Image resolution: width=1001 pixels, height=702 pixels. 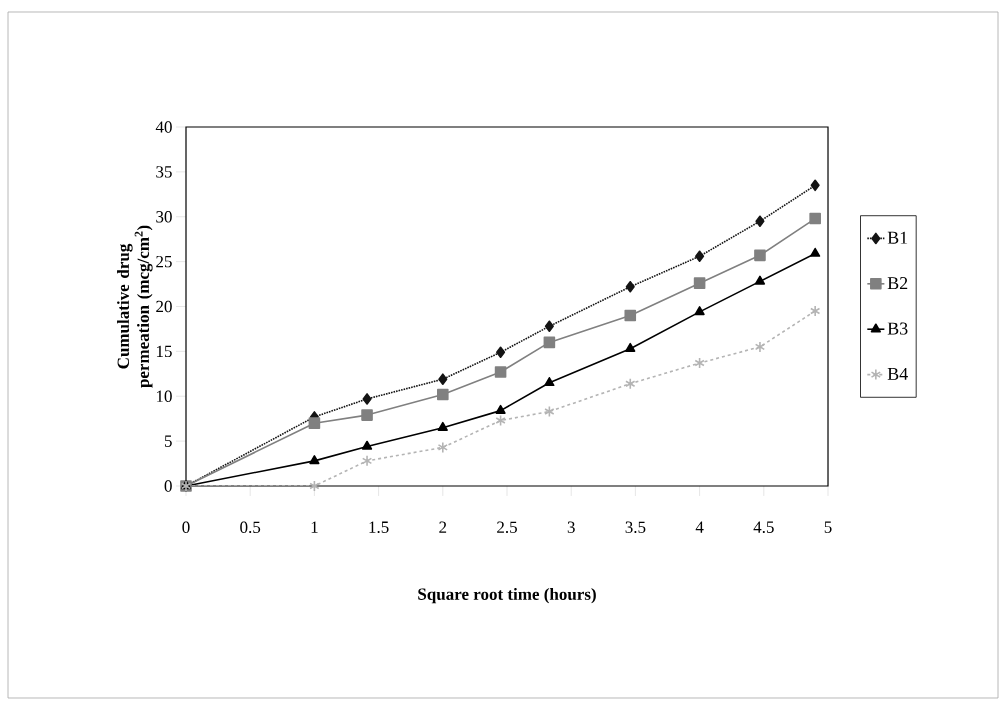 What do you see at coordinates (164, 172) in the screenshot?
I see `y-tick-label: 35` at bounding box center [164, 172].